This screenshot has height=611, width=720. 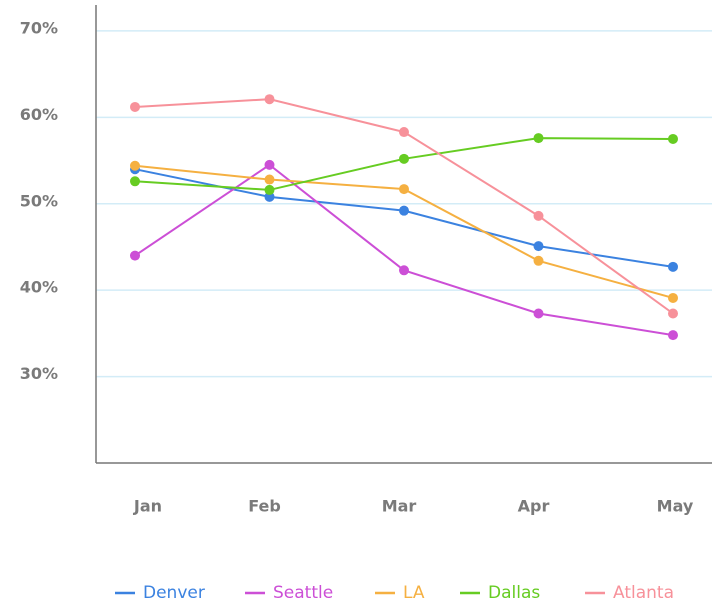 I want to click on legend-label: Dallas, so click(x=514, y=593).